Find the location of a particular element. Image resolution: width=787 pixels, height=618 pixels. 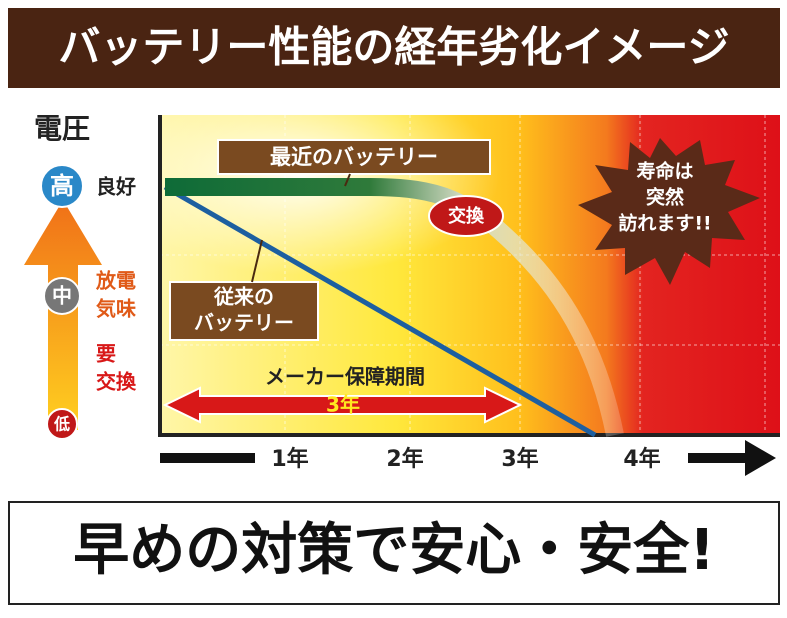

x-bar is located at coordinates (207, 458).